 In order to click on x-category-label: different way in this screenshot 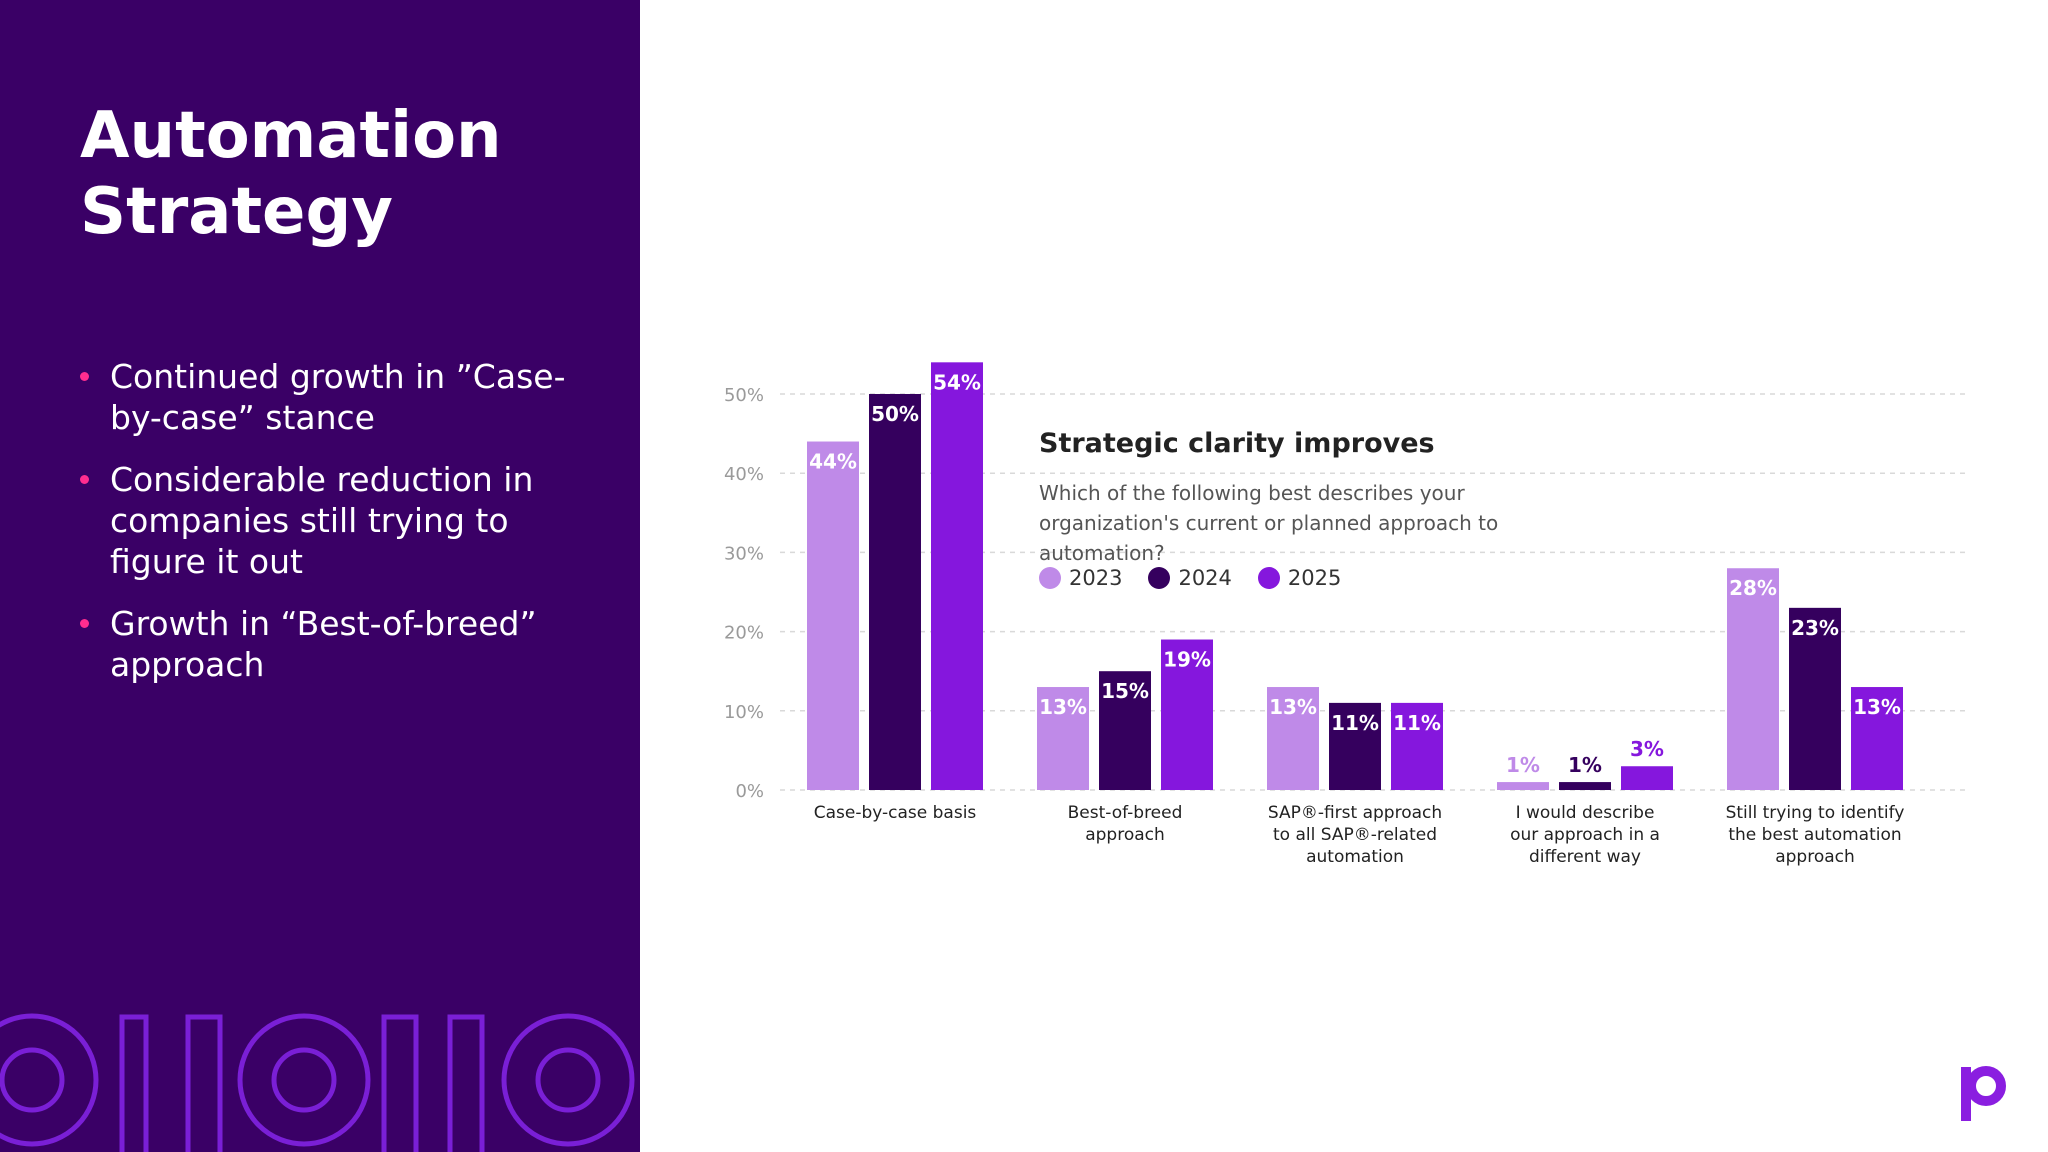, I will do `click(1585, 857)`.